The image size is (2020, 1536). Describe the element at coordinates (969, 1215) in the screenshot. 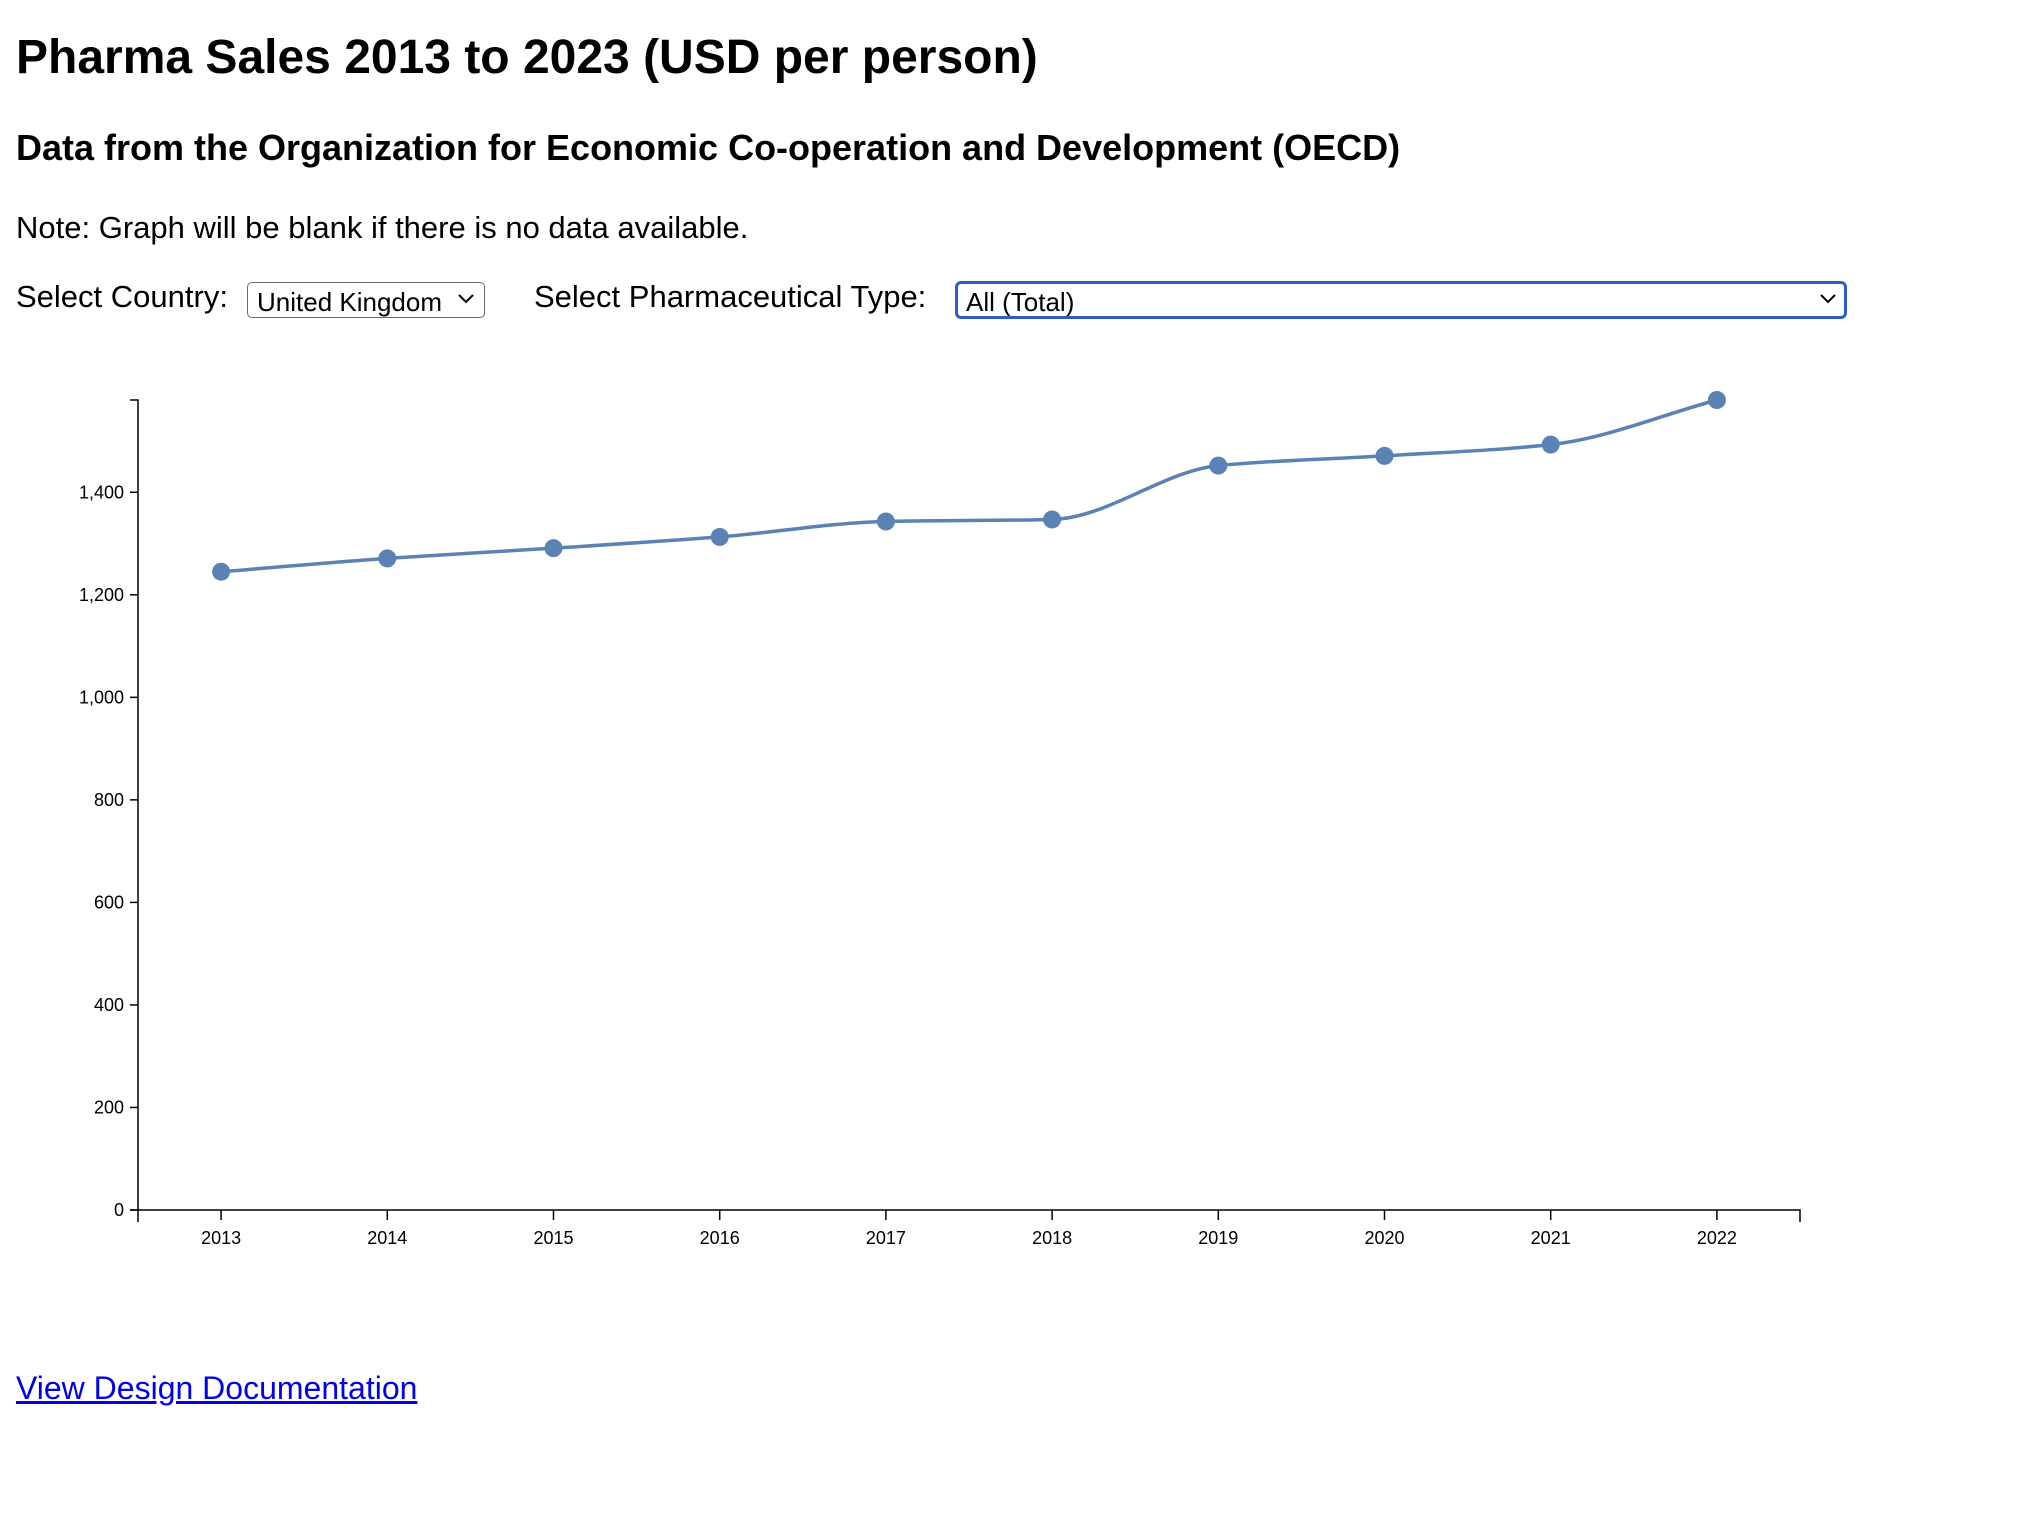

I see `x-axis-line` at that location.